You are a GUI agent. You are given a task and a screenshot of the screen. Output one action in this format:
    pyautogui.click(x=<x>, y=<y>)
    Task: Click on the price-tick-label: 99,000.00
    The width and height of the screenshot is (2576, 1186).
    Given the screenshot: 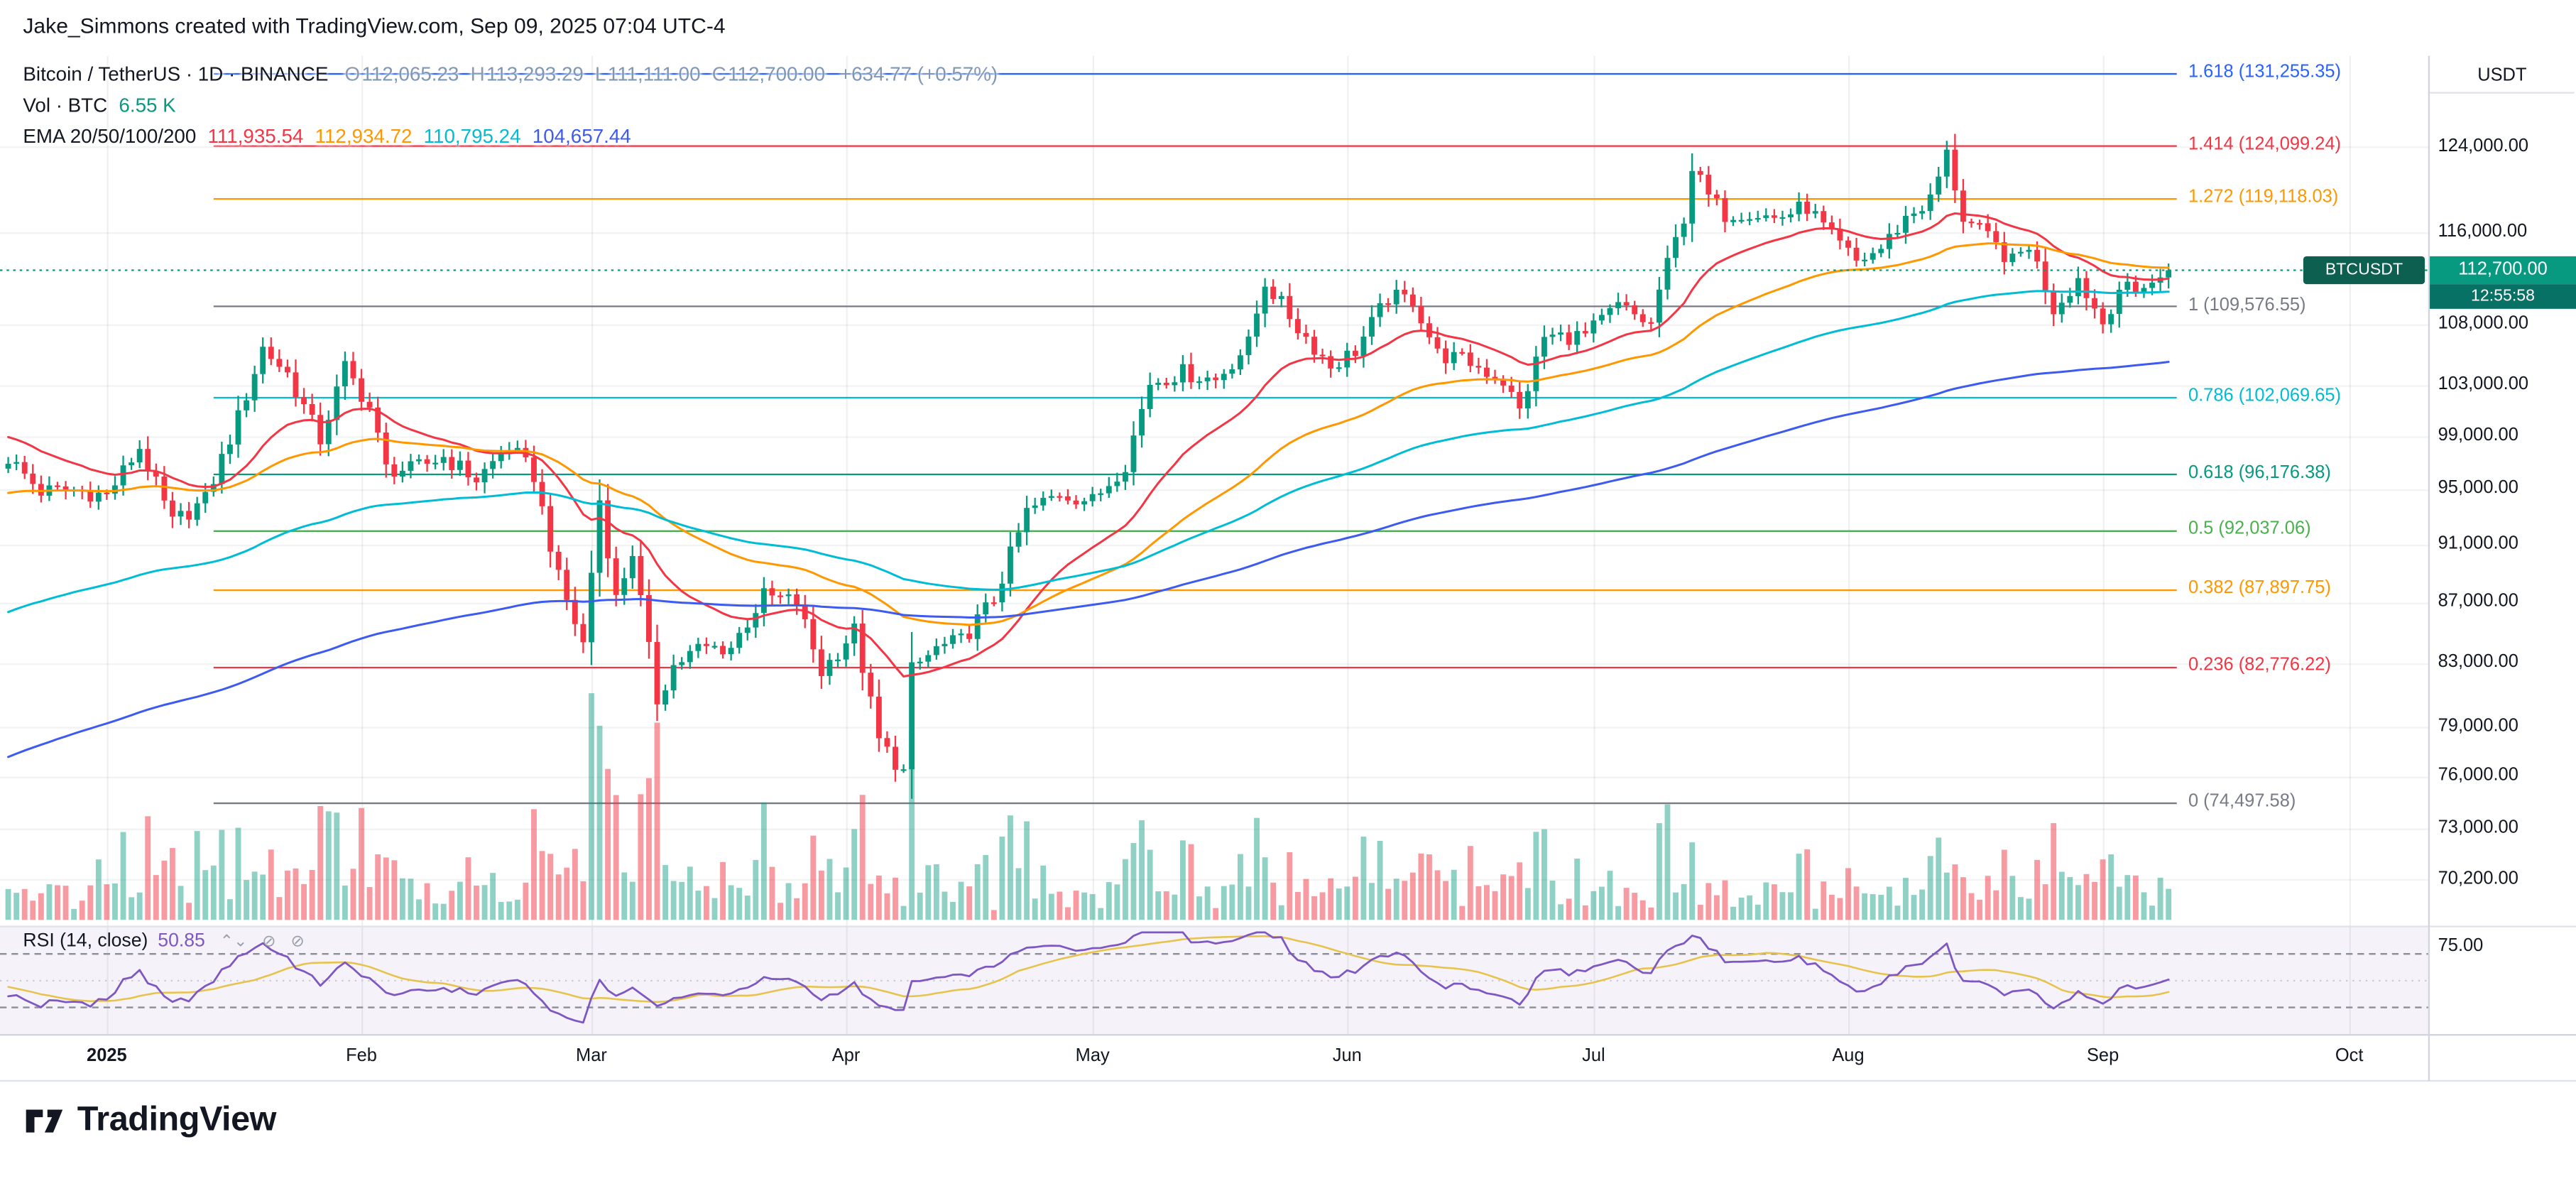 What is the action you would take?
    pyautogui.click(x=2478, y=435)
    